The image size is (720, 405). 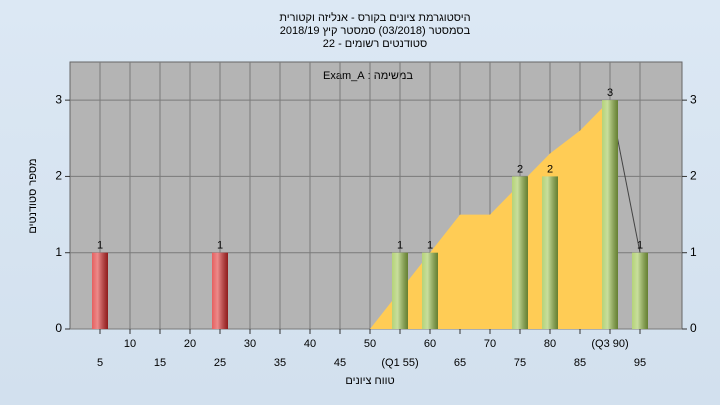 I want to click on x-tick-label: 20, so click(x=190, y=344).